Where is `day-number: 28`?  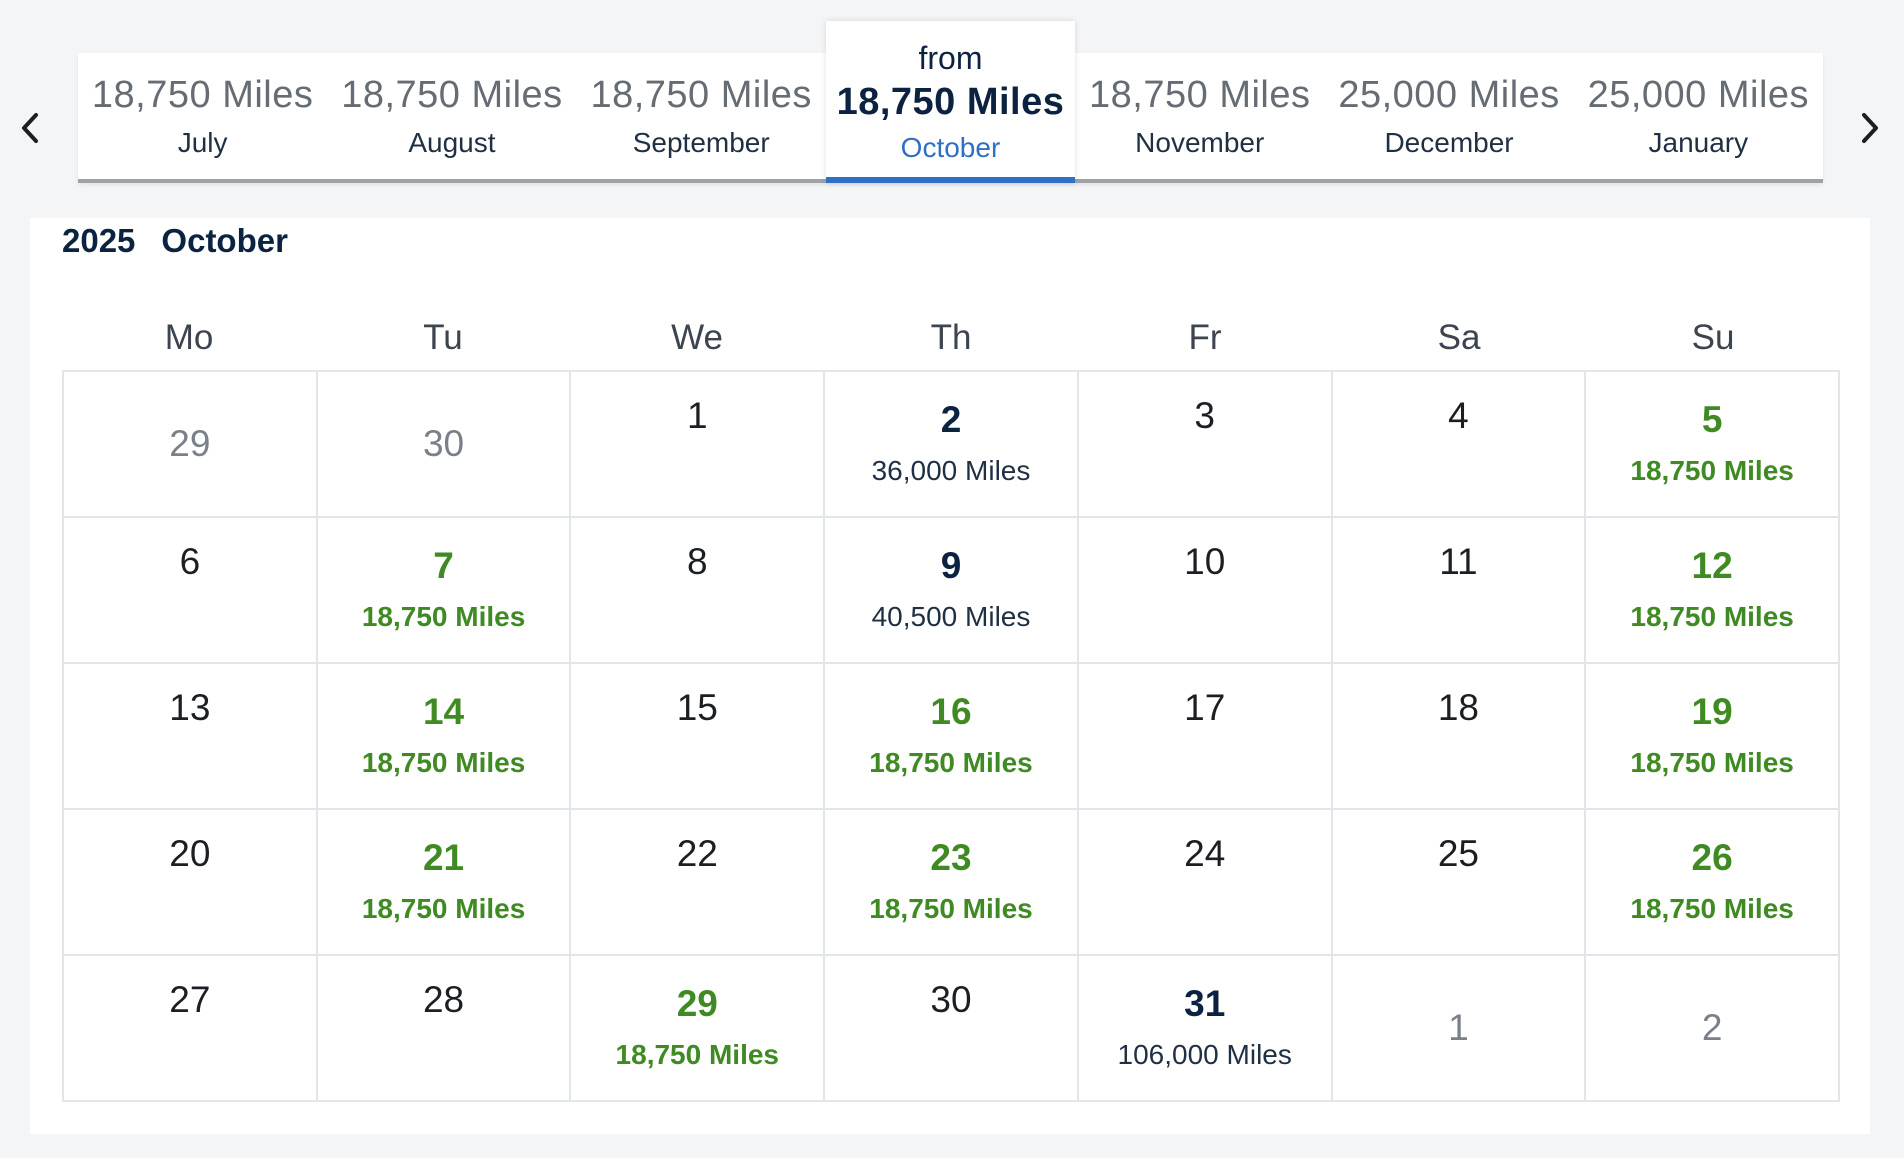
day-number: 28 is located at coordinates (443, 999).